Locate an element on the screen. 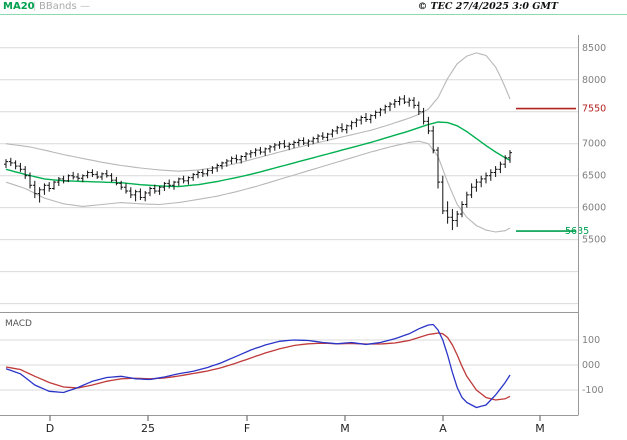  legend-line-sample: — is located at coordinates (85, 6).